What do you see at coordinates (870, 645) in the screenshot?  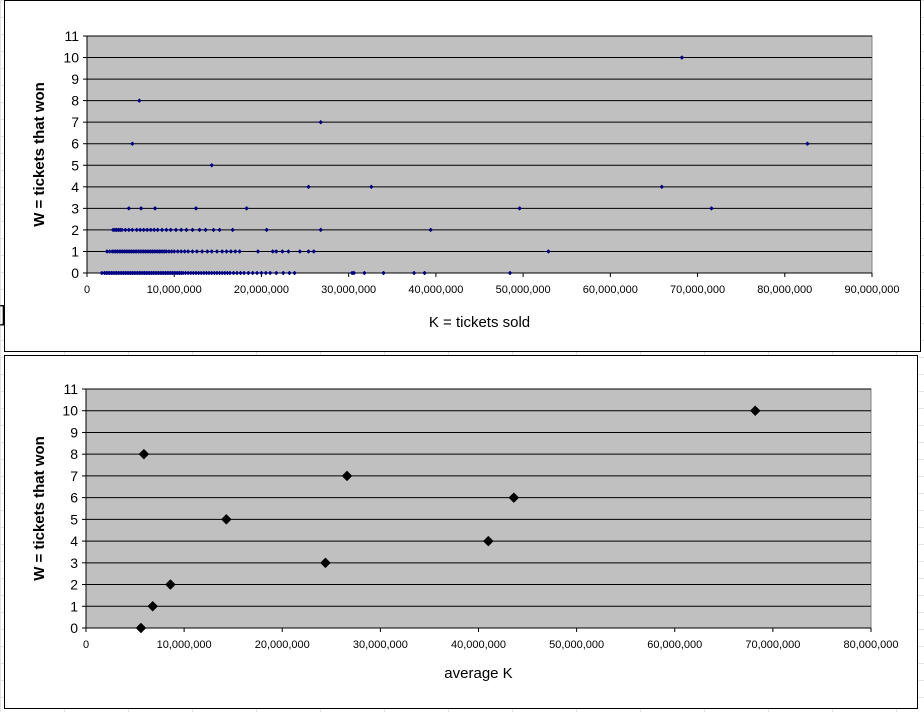 I see `x-tick-label: 80,000,000` at bounding box center [870, 645].